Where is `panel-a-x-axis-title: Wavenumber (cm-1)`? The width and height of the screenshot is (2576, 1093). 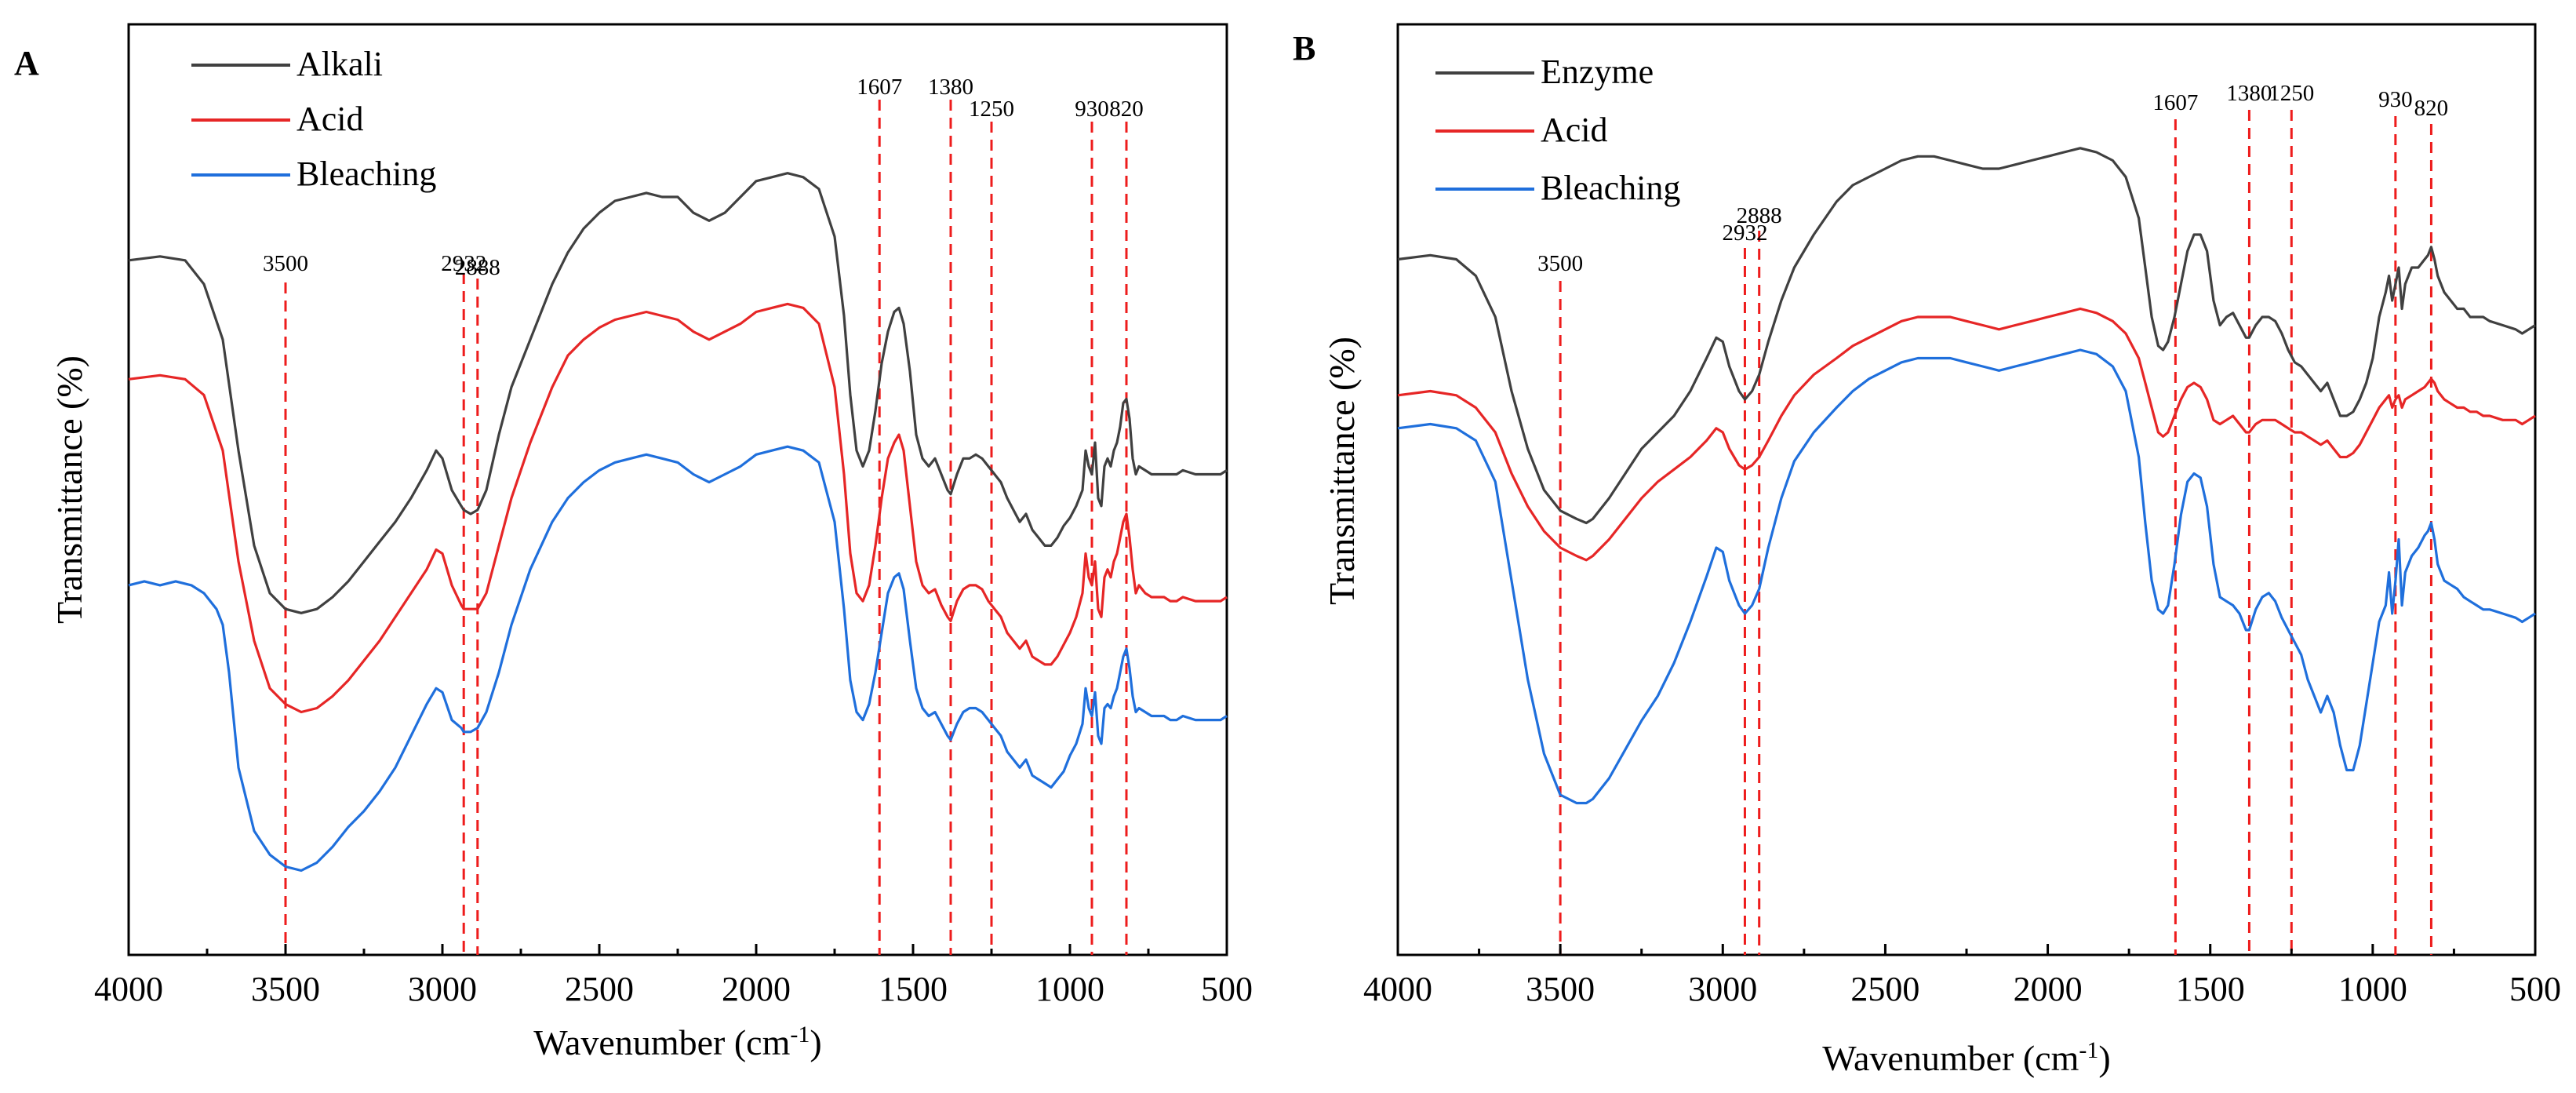 panel-a-x-axis-title: Wavenumber (cm-1) is located at coordinates (677, 1042).